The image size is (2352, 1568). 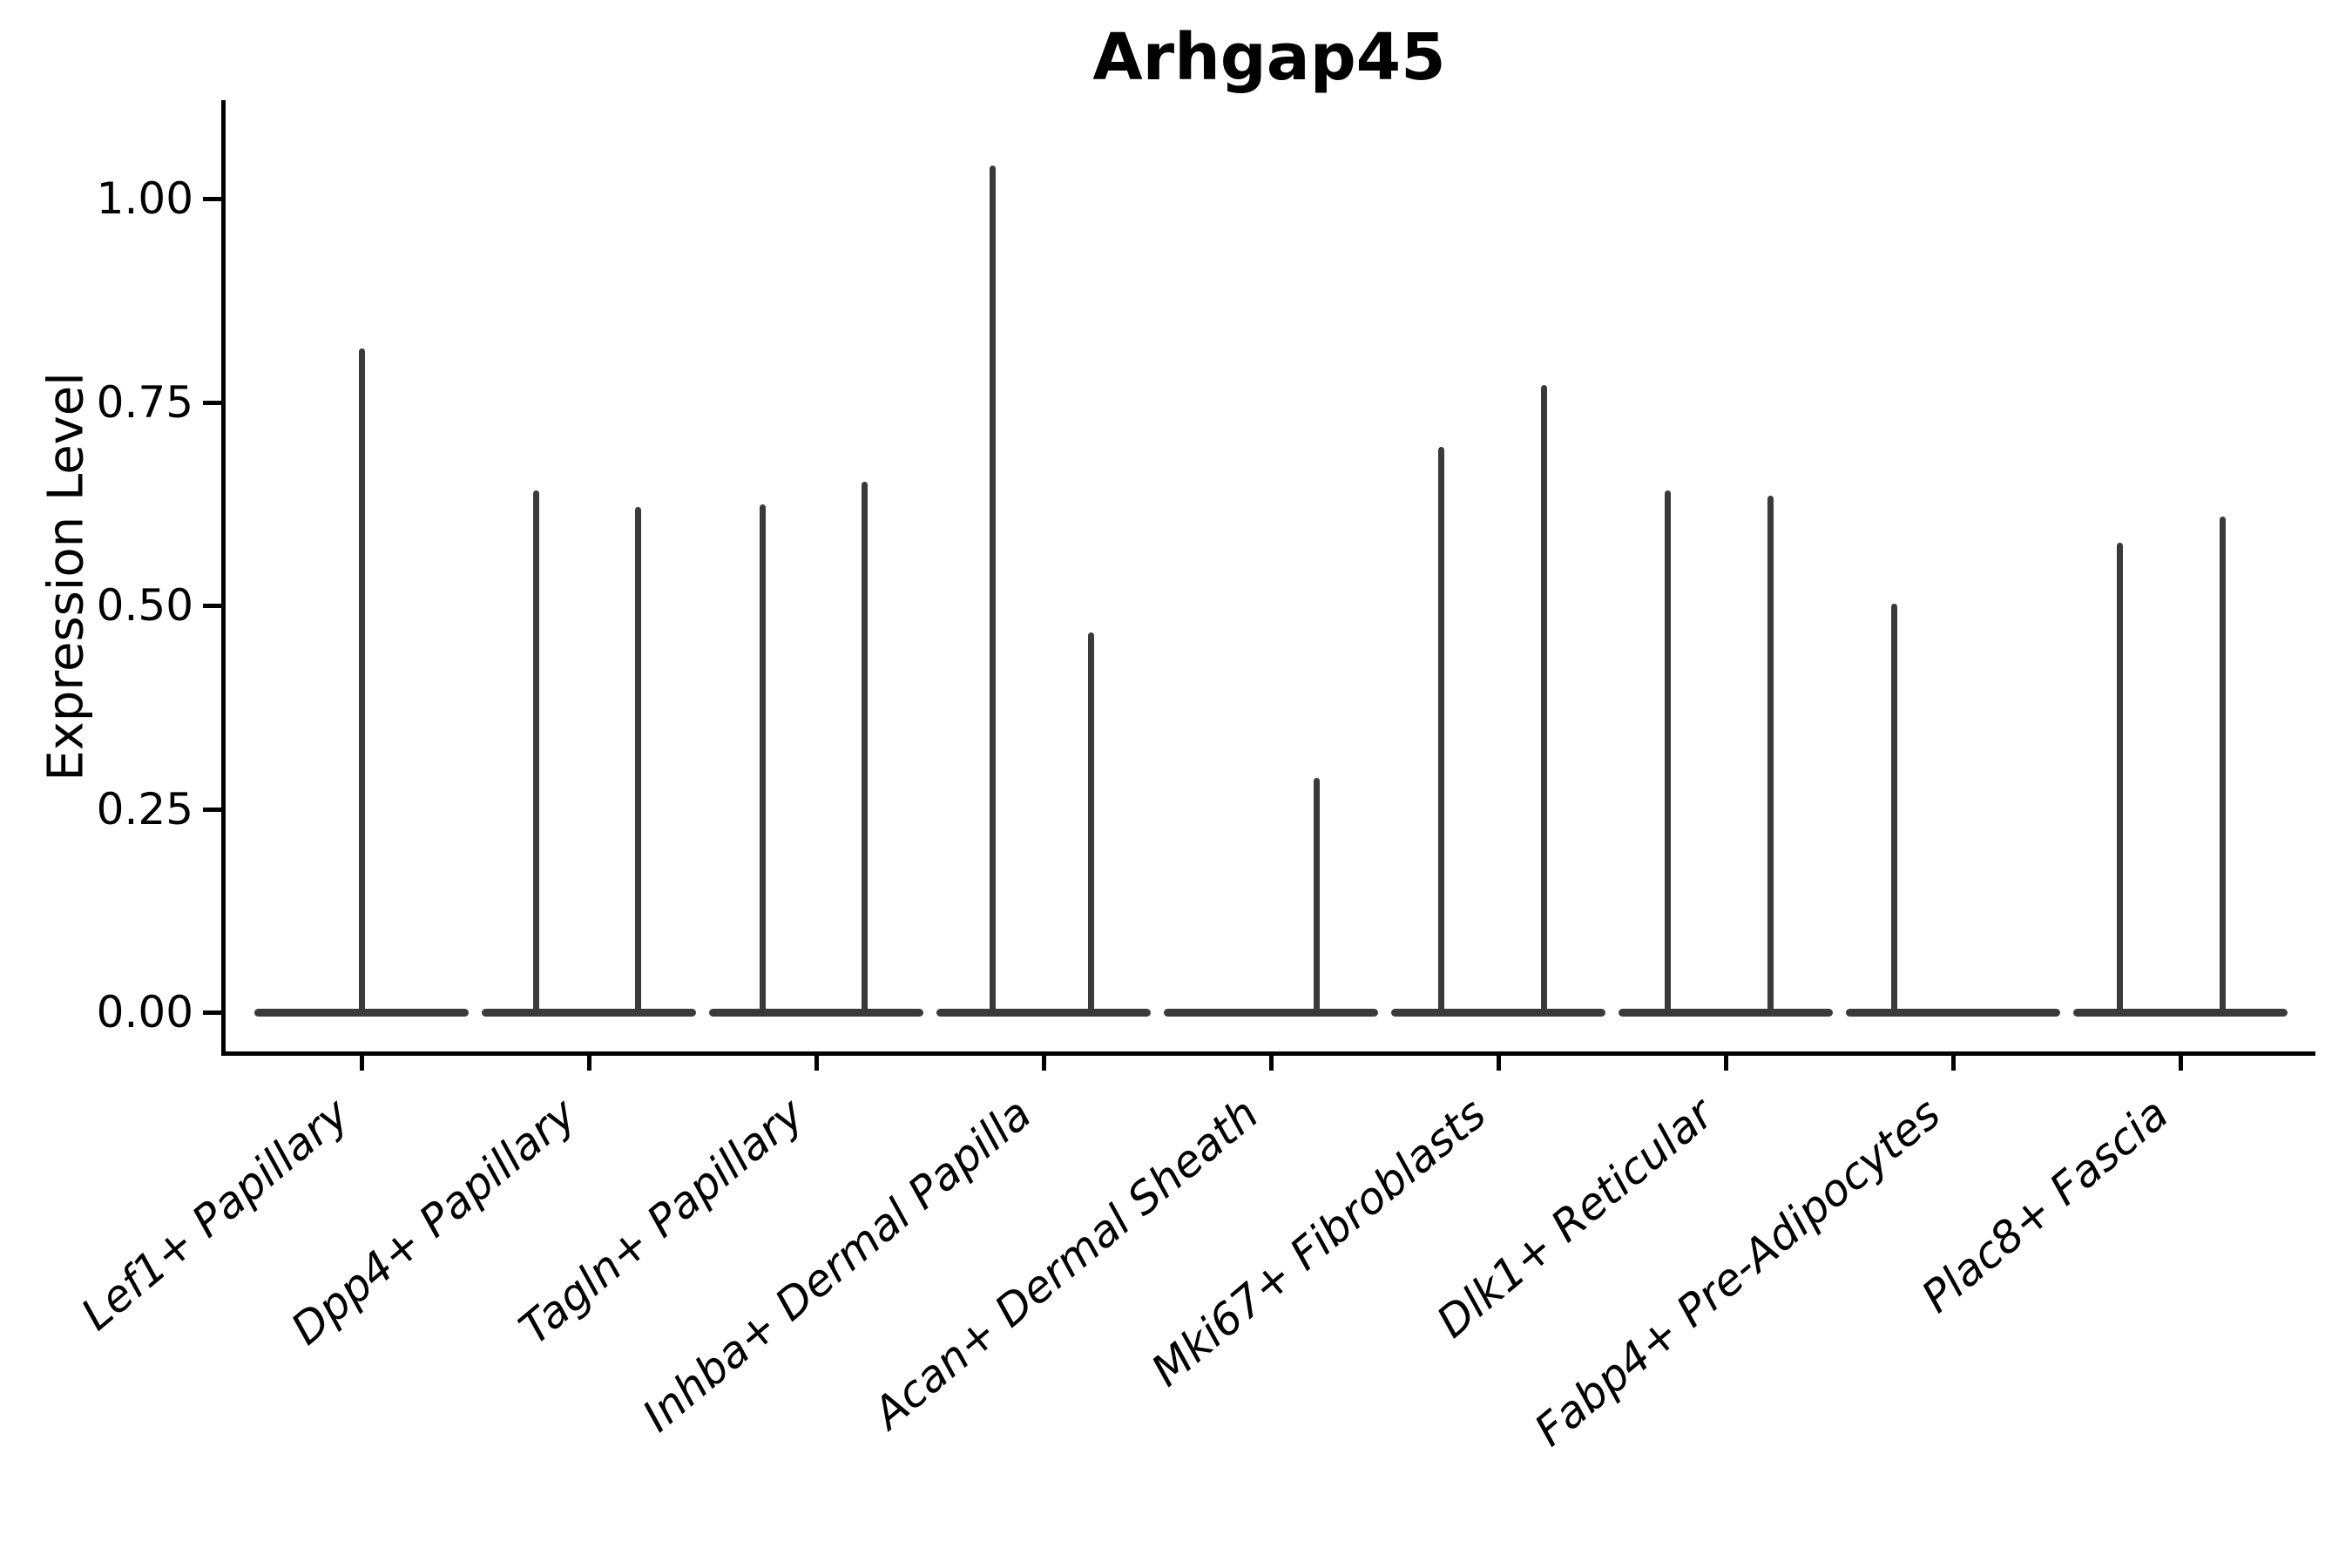 I want to click on x-axis-label: Acan+ Dermal Sheath, so click(x=1065, y=1263).